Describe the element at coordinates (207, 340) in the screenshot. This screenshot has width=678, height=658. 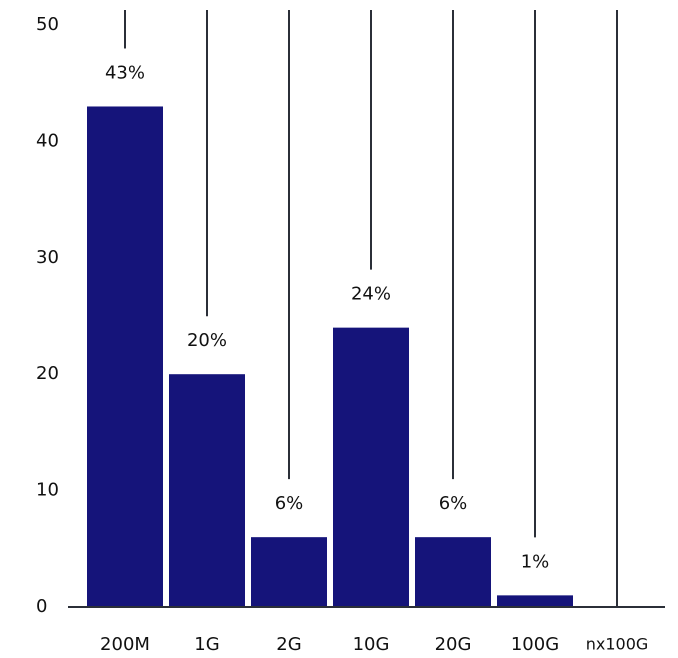
I see `value-label: 20%` at that location.